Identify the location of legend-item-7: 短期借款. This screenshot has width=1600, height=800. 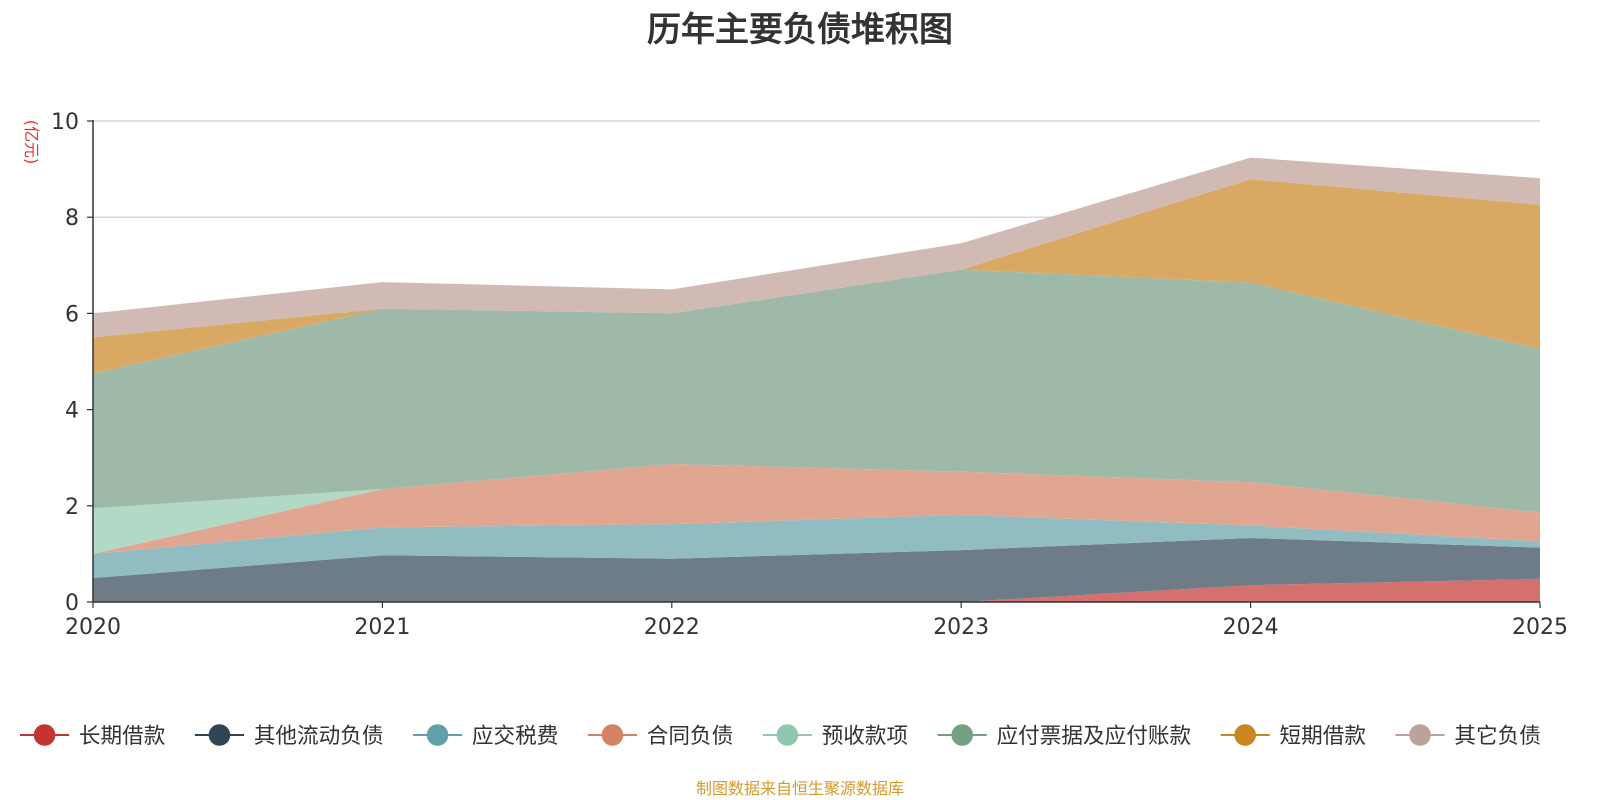
(1293, 736).